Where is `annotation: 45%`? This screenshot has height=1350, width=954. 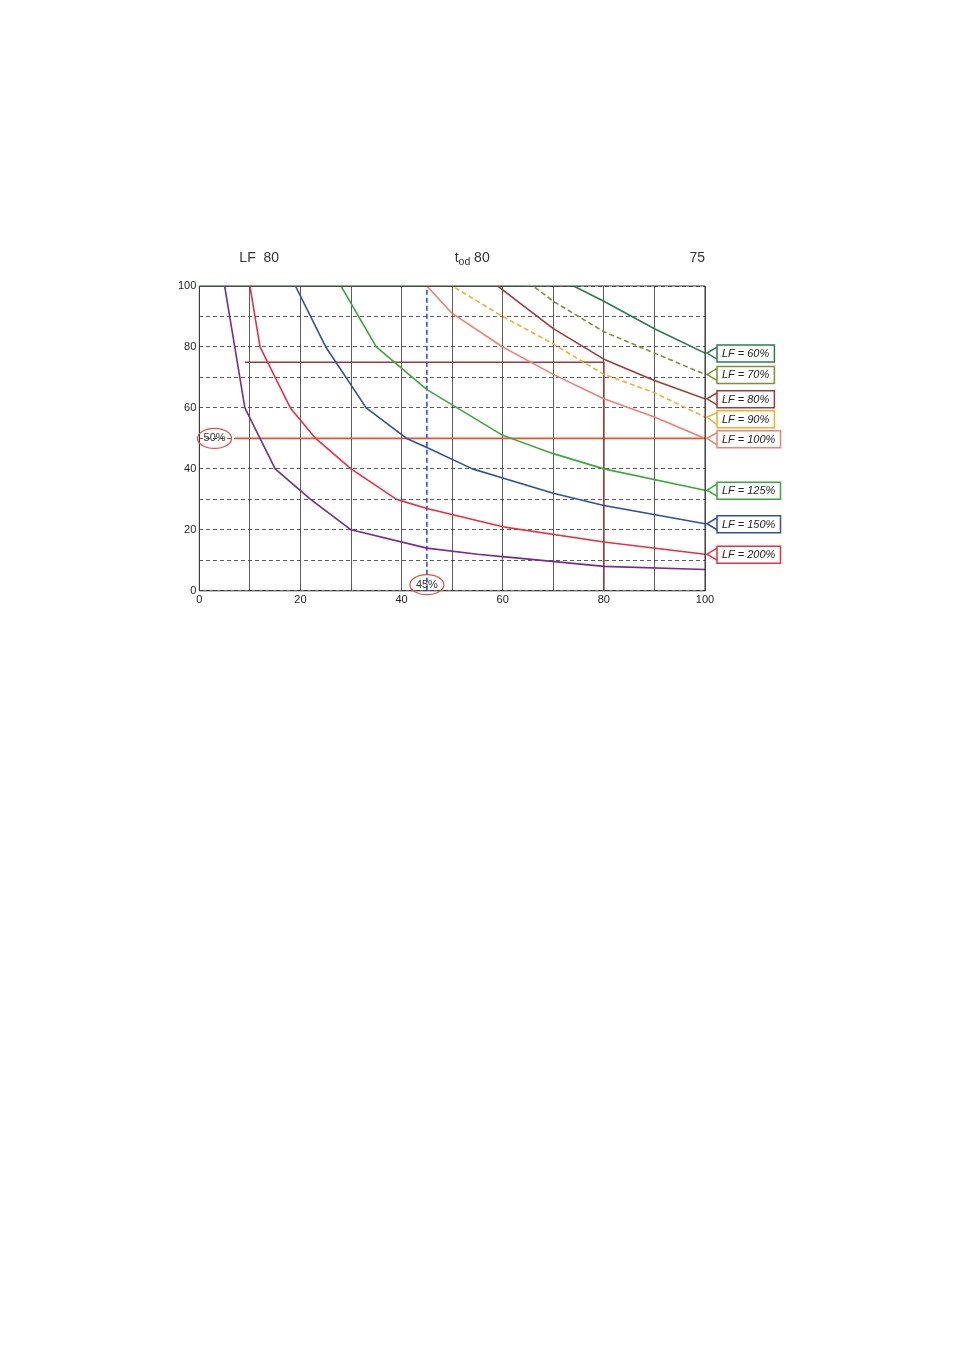 annotation: 45% is located at coordinates (427, 583).